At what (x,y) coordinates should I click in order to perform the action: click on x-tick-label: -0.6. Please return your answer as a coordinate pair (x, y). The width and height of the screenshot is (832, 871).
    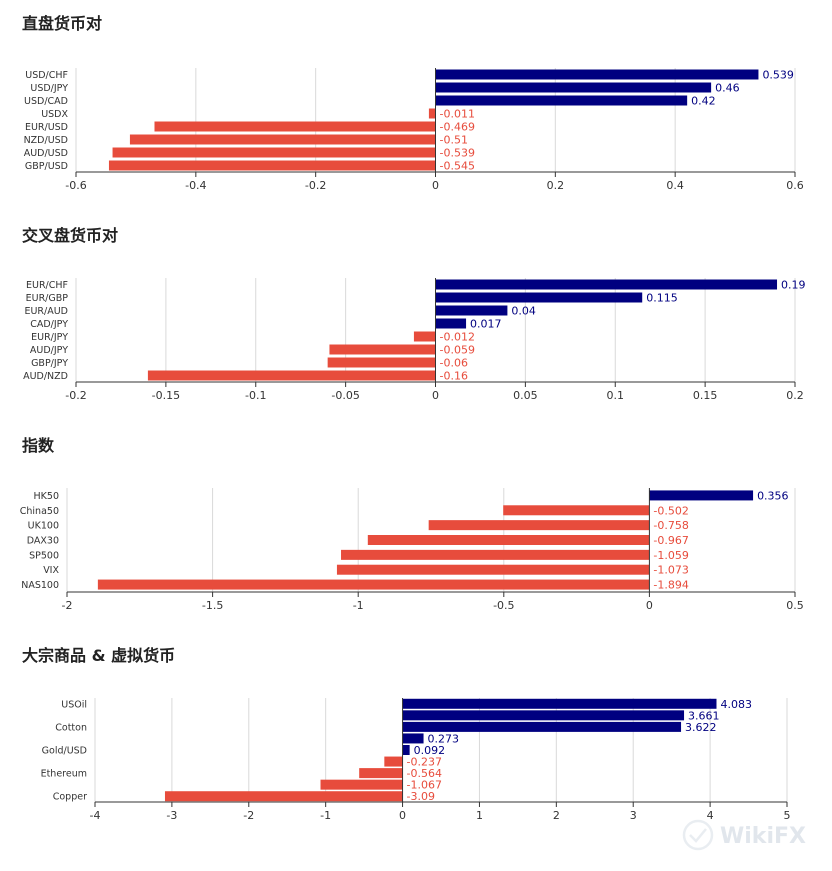
    Looking at the image, I should click on (75, 185).